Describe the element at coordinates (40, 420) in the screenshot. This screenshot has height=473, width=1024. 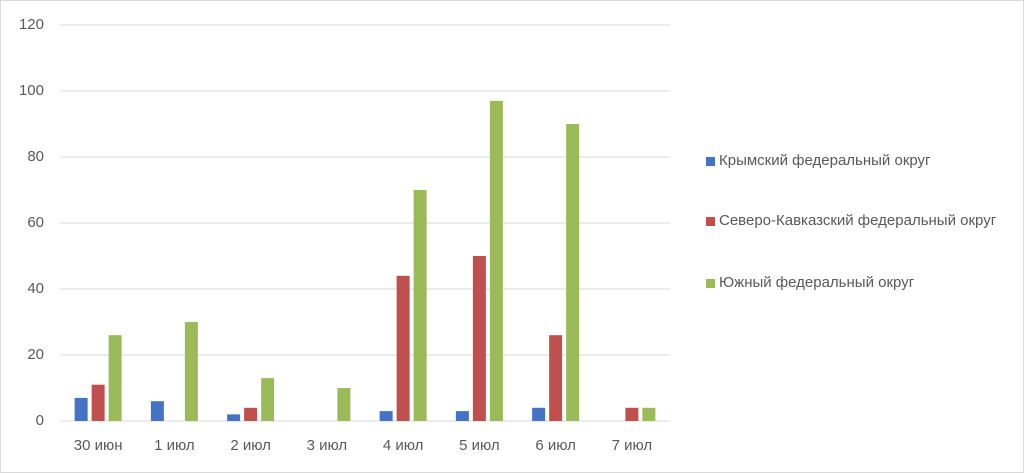
I see `y-tick-label: 0` at that location.